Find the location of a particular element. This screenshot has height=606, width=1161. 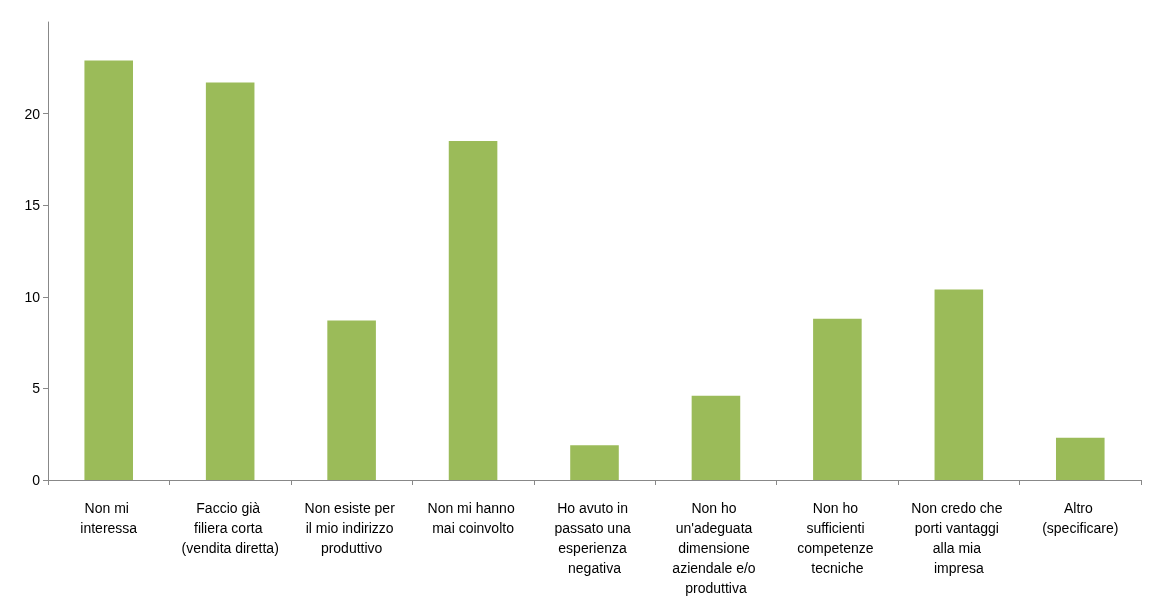

x-tick-label: Altro (specificare) is located at coordinates (1080, 518).